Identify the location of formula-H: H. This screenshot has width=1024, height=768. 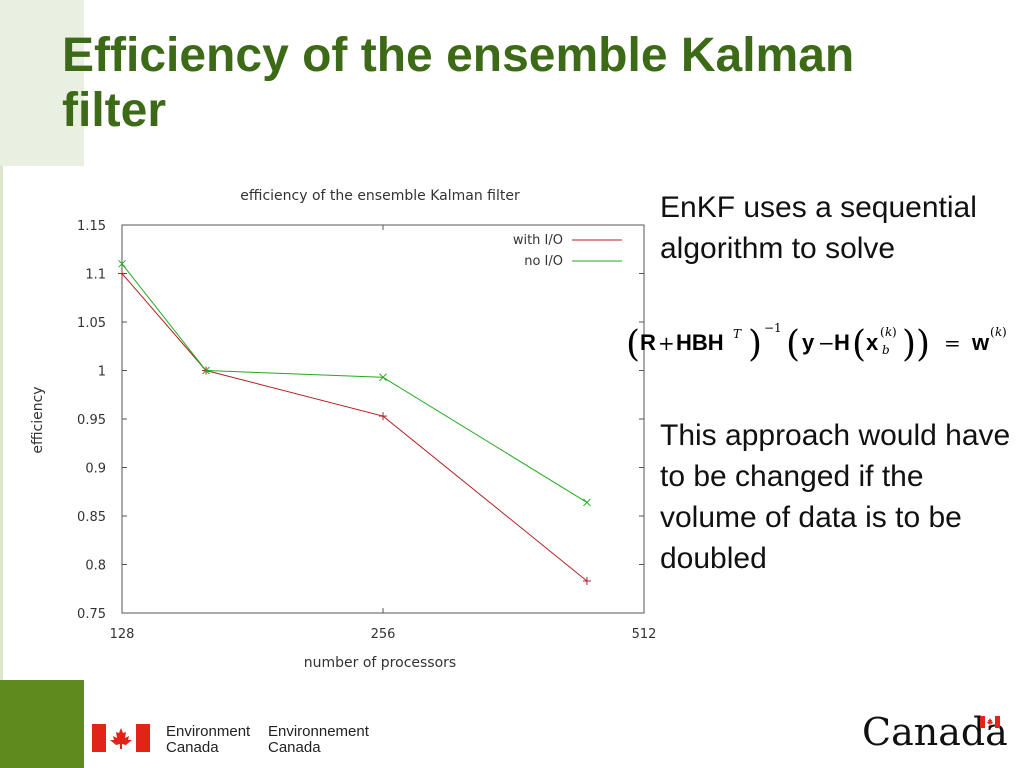
(842, 342).